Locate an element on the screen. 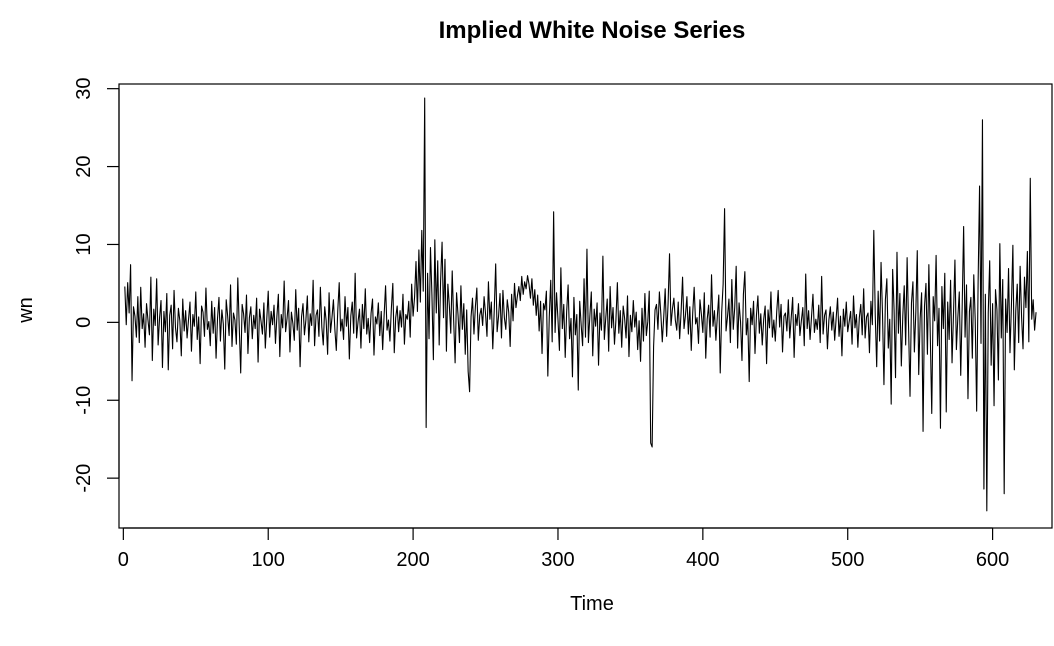 The height and width of the screenshot is (646, 1054). x-tick-label: 100 is located at coordinates (268, 560).